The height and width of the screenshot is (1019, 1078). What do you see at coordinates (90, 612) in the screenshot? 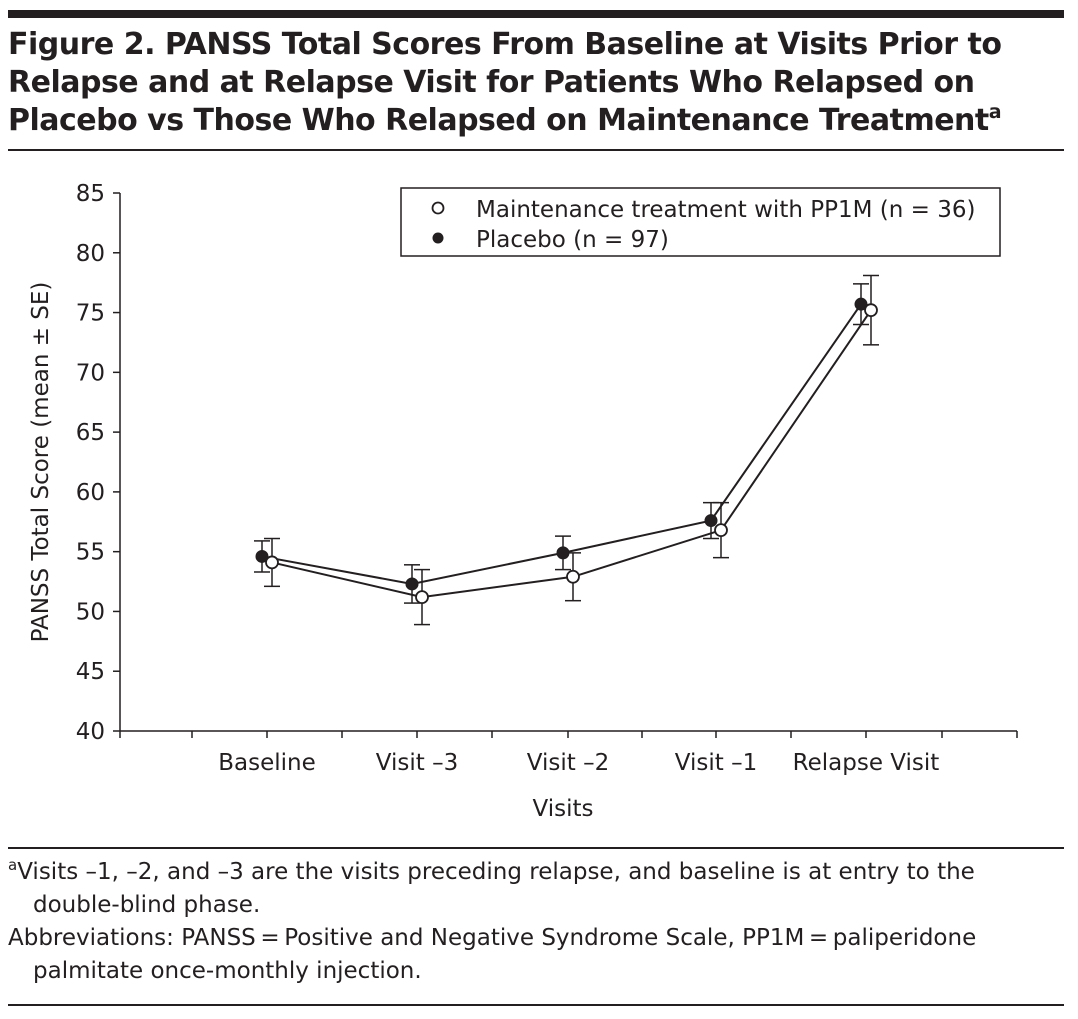
I see `y-tick-label: 50` at bounding box center [90, 612].